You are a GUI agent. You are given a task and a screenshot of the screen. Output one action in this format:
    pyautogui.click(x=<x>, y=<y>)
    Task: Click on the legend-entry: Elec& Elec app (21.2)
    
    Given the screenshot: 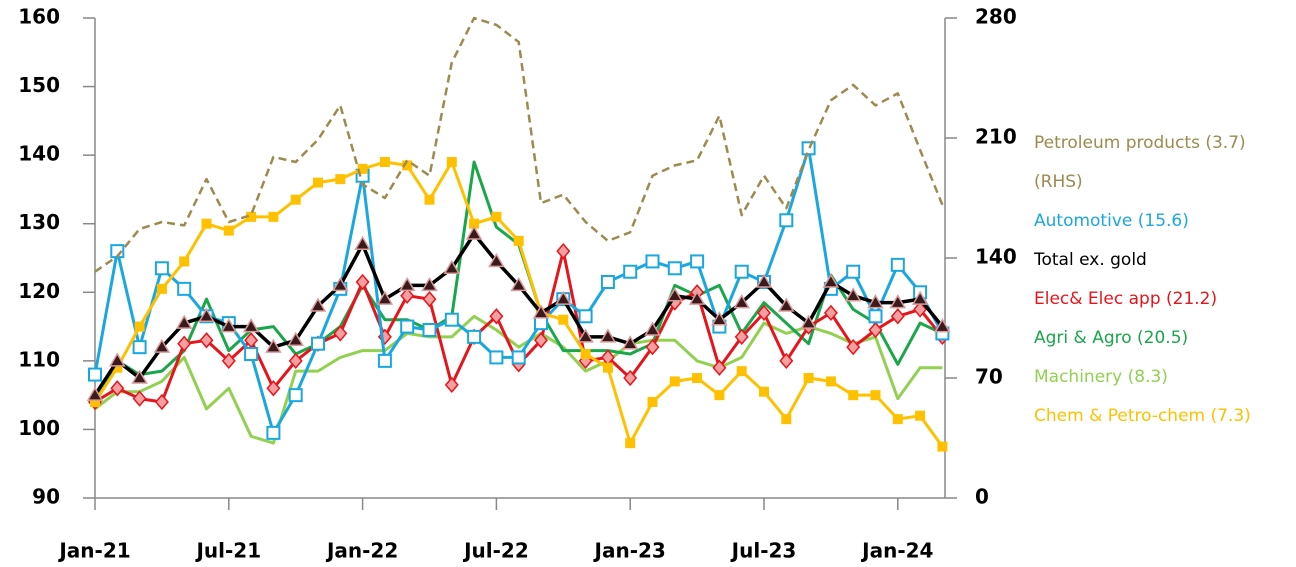 What is the action you would take?
    pyautogui.click(x=1126, y=299)
    